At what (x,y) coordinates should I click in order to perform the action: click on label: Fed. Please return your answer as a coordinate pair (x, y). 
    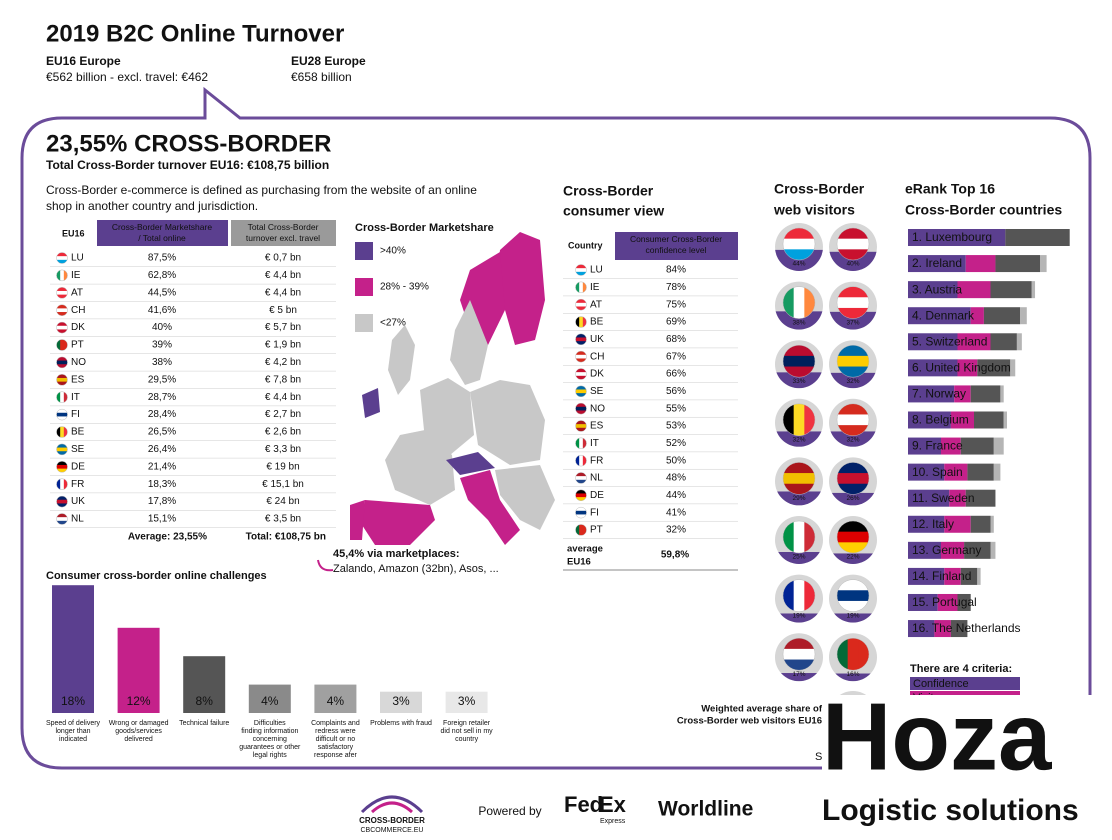
    Looking at the image, I should click on (583, 804).